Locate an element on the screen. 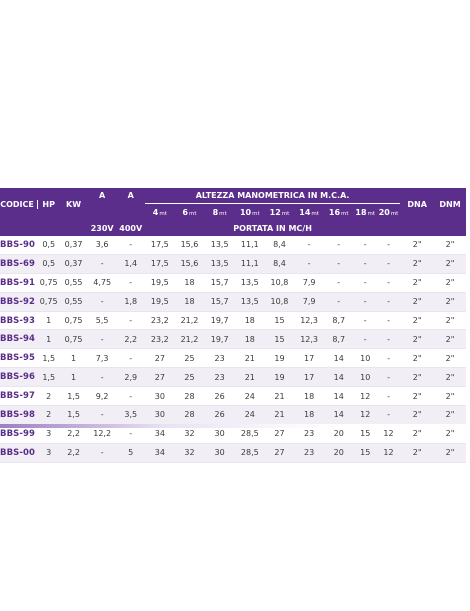 This screenshot has width=470, height=611. header-height-16: 16mt is located at coordinates (338, 211).